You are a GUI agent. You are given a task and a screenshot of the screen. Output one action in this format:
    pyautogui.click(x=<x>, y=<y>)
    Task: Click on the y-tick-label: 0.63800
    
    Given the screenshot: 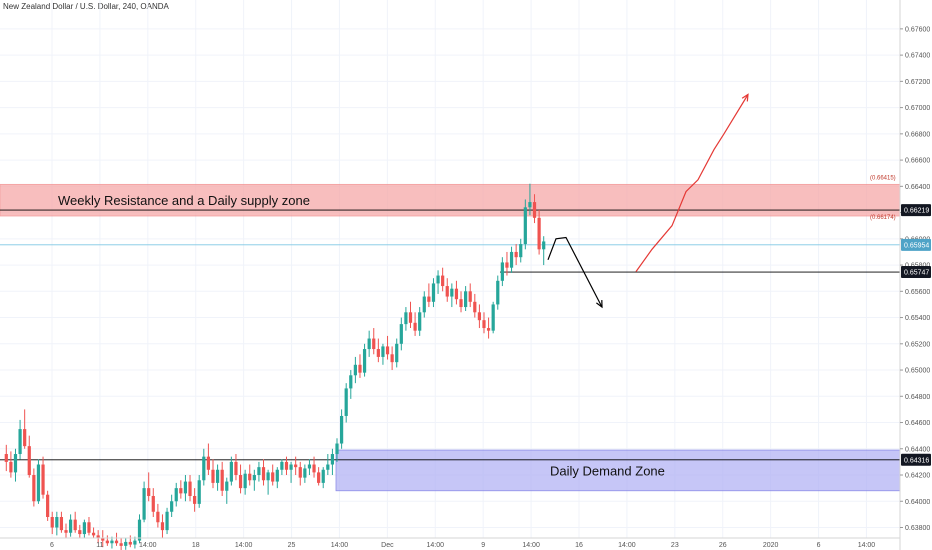 What is the action you would take?
    pyautogui.click(x=917, y=528)
    